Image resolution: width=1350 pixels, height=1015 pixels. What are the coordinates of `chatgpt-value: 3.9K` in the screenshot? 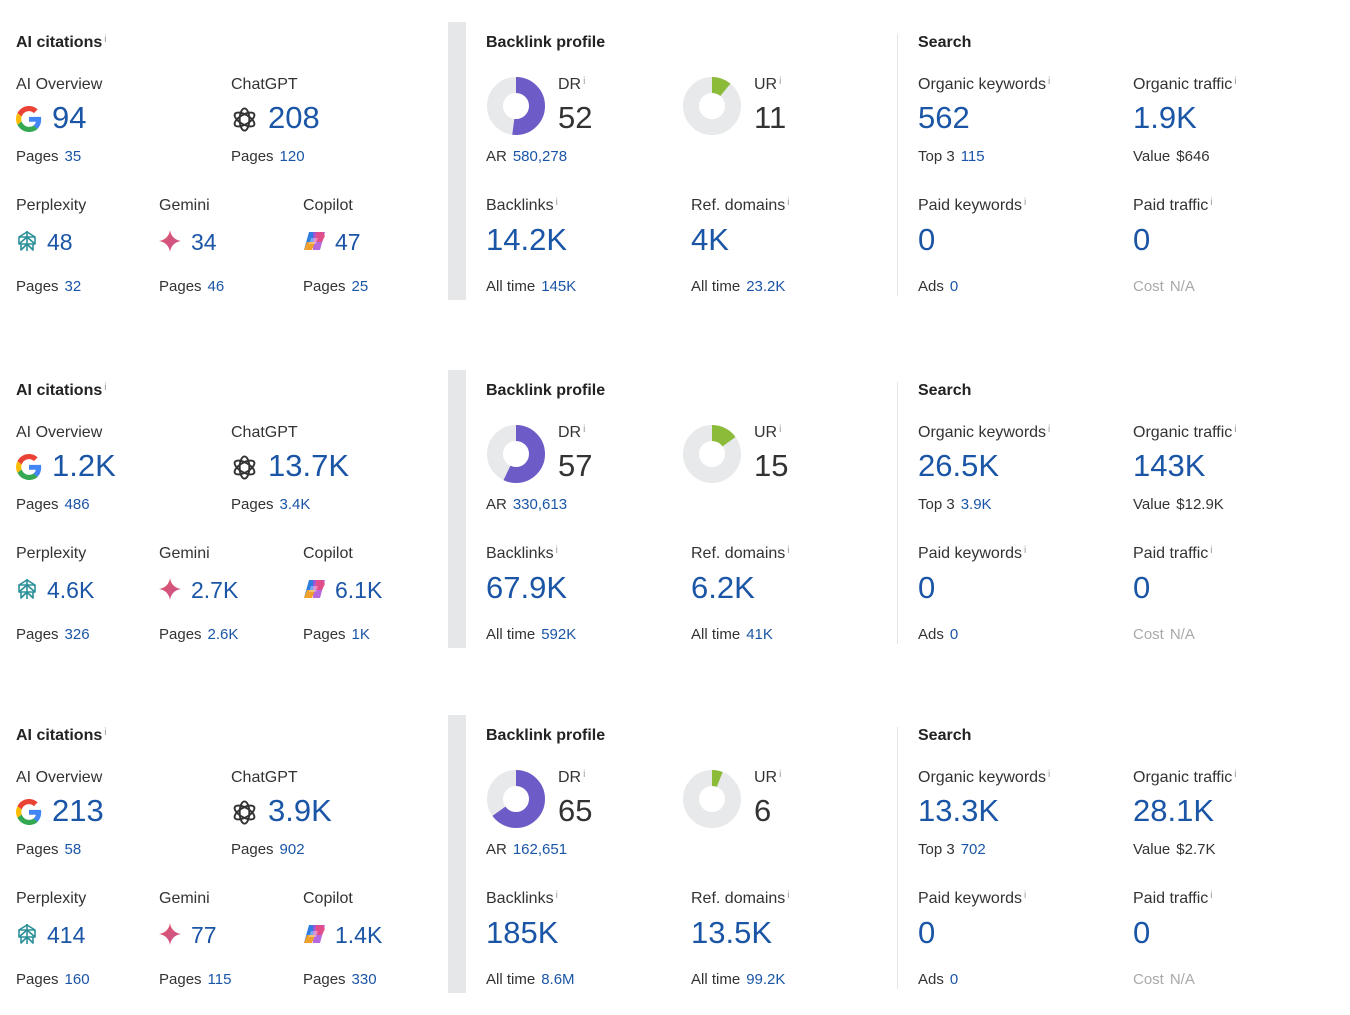 It's located at (300, 810).